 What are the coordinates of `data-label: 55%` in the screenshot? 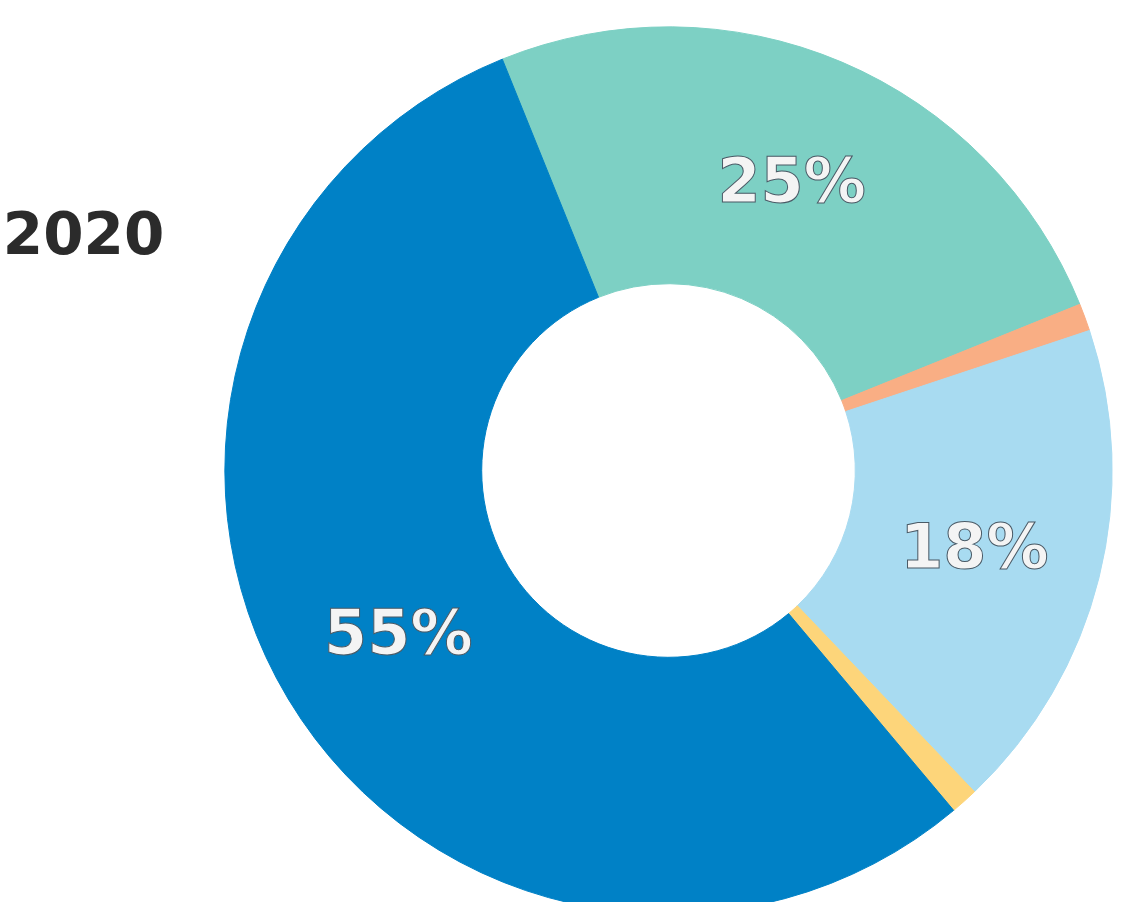 It's located at (398, 633).